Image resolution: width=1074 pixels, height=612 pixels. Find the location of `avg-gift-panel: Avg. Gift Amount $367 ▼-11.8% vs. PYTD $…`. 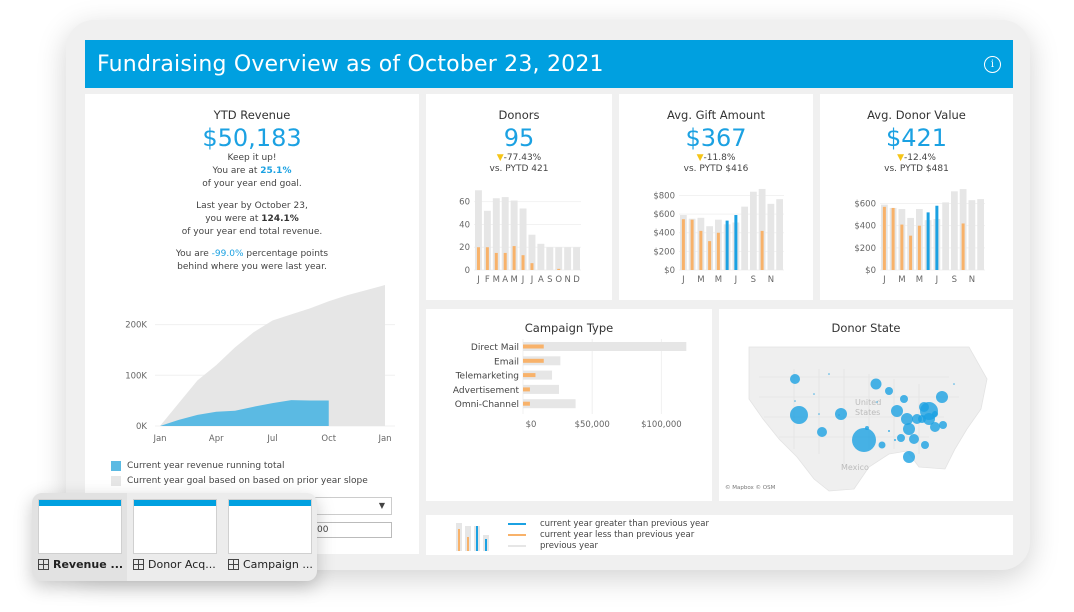

avg-gift-panel: Avg. Gift Amount $367 ▼-11.8% vs. PYTD $… is located at coordinates (716, 197).